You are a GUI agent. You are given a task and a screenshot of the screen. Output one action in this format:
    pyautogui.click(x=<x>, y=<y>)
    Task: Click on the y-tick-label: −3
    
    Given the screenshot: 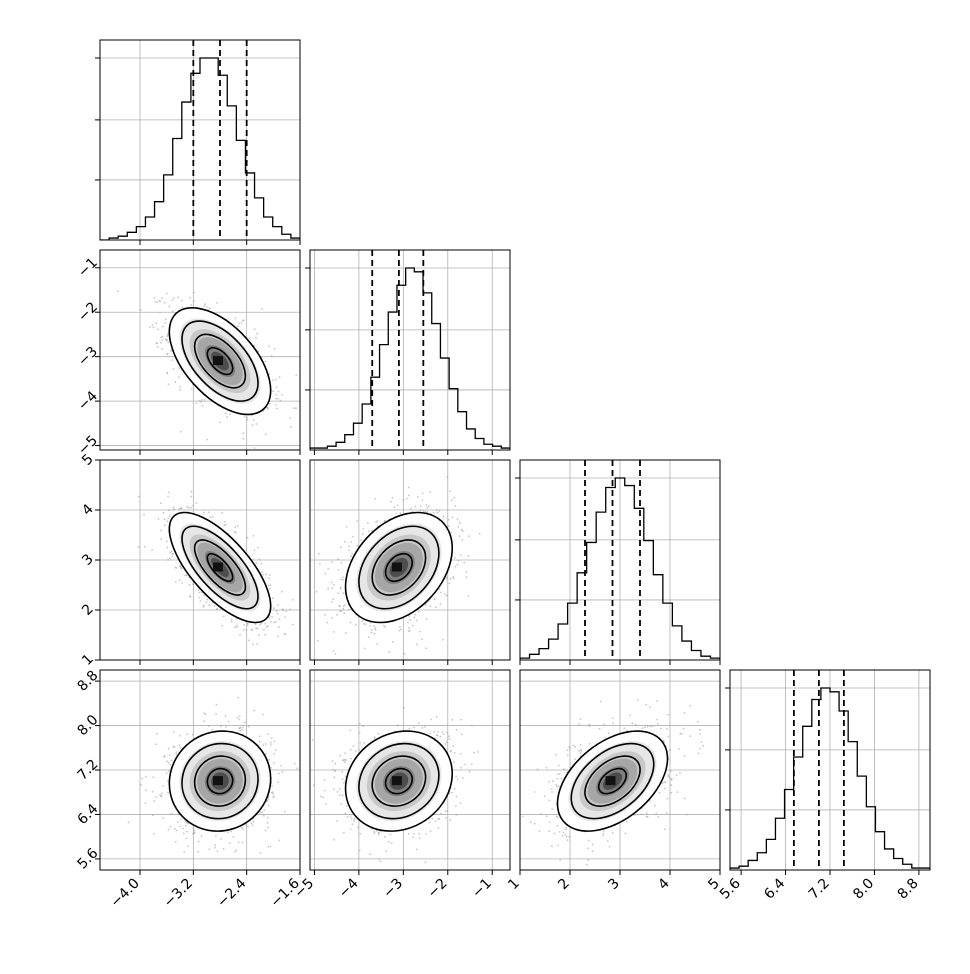 What is the action you would take?
    pyautogui.click(x=88, y=357)
    